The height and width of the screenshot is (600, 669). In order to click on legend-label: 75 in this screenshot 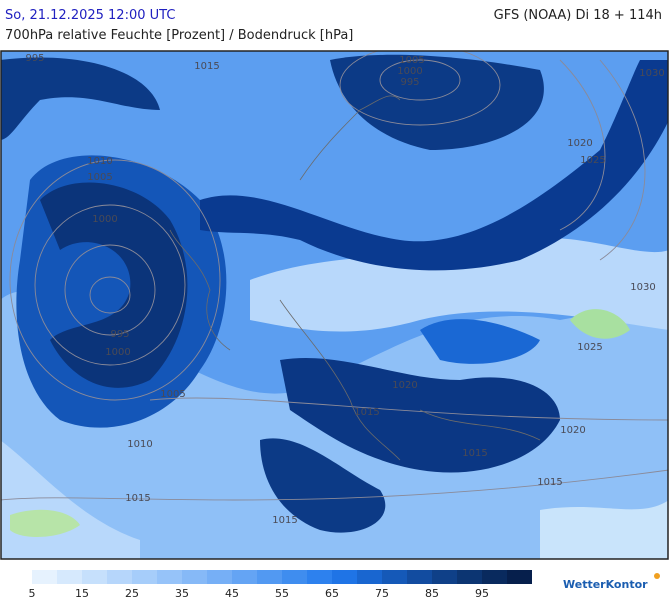, I will do `click(382, 593)`.